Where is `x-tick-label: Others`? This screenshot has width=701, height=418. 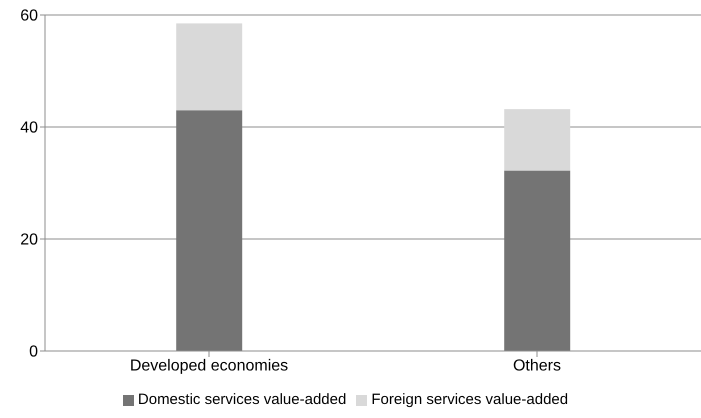 x-tick-label: Others is located at coordinates (537, 365).